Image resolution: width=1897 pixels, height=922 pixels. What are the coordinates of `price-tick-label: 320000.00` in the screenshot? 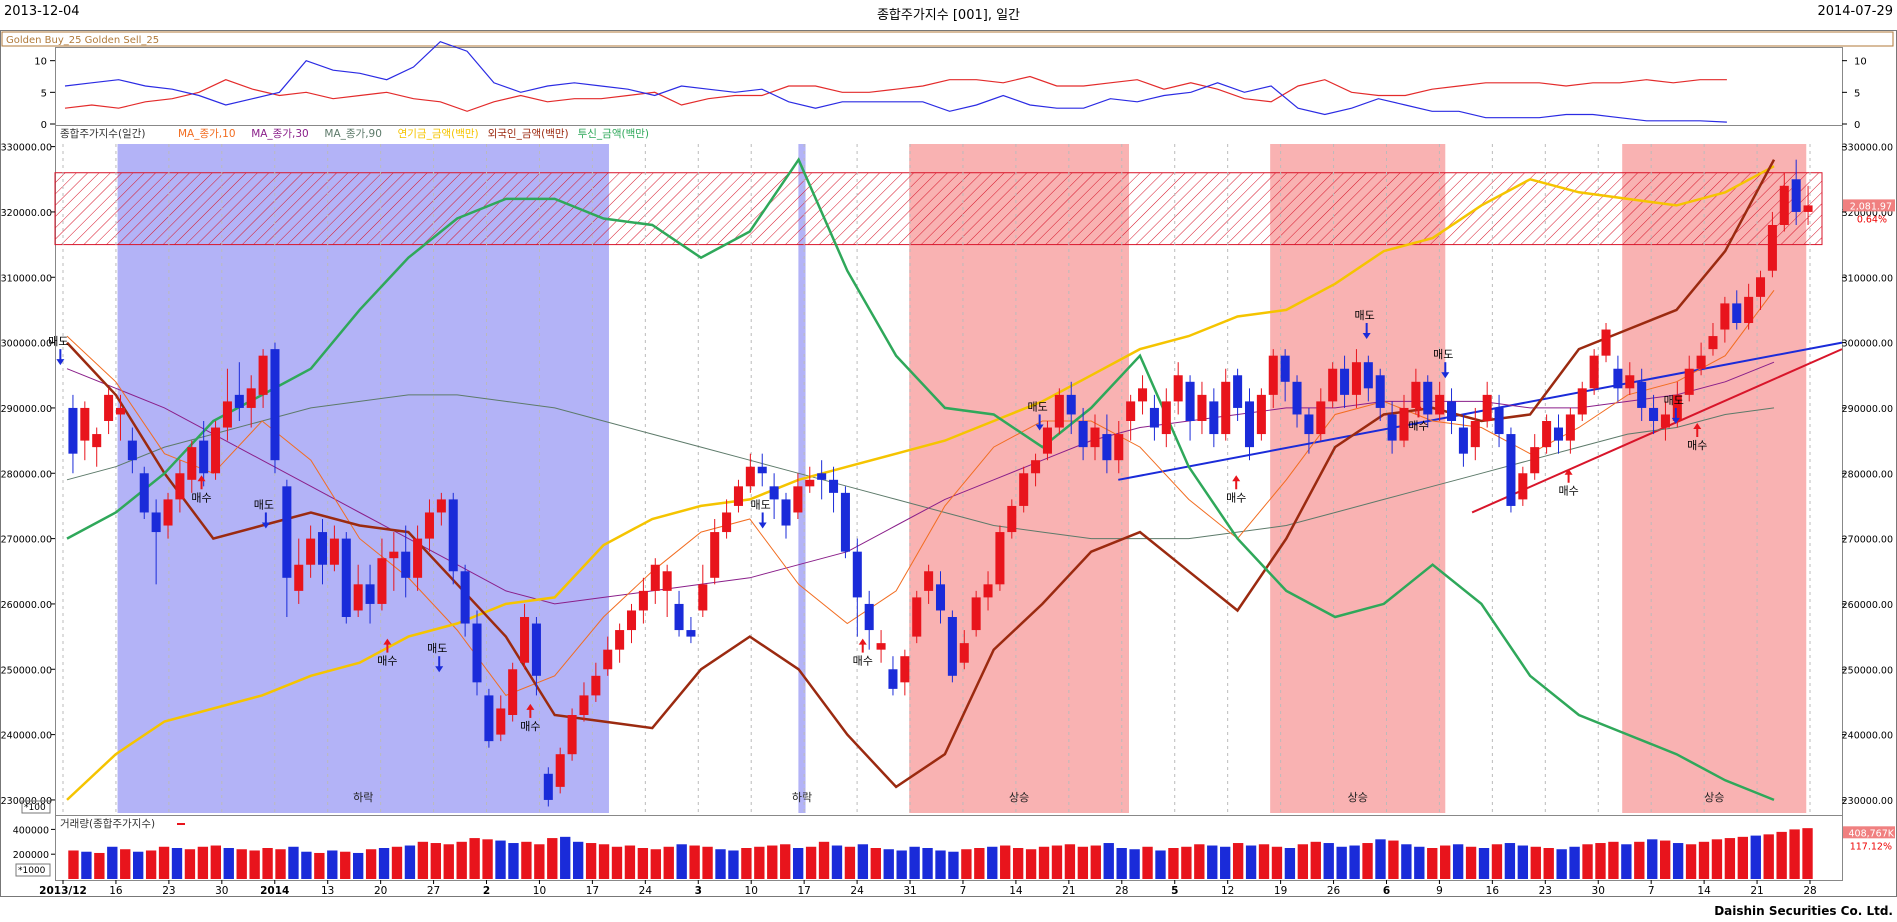 It's located at (26, 213).